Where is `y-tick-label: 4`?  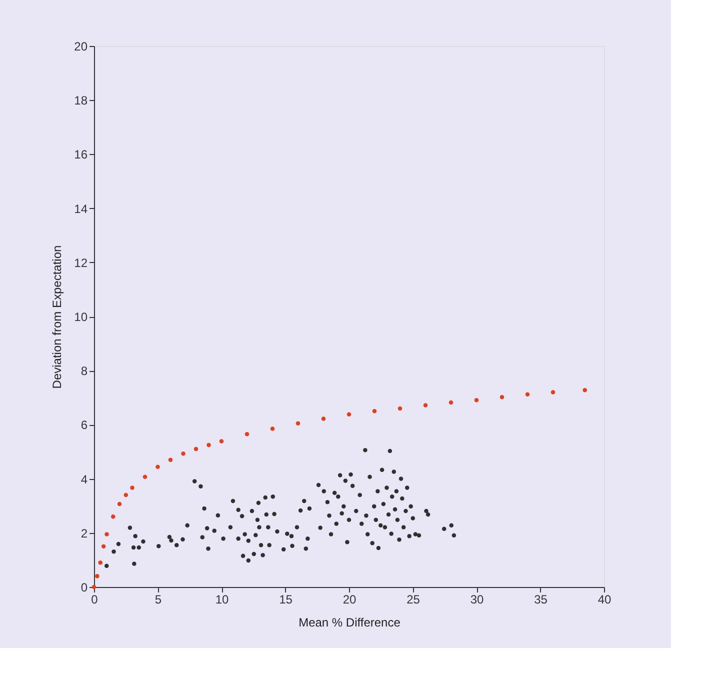
y-tick-label: 4 is located at coordinates (84, 479).